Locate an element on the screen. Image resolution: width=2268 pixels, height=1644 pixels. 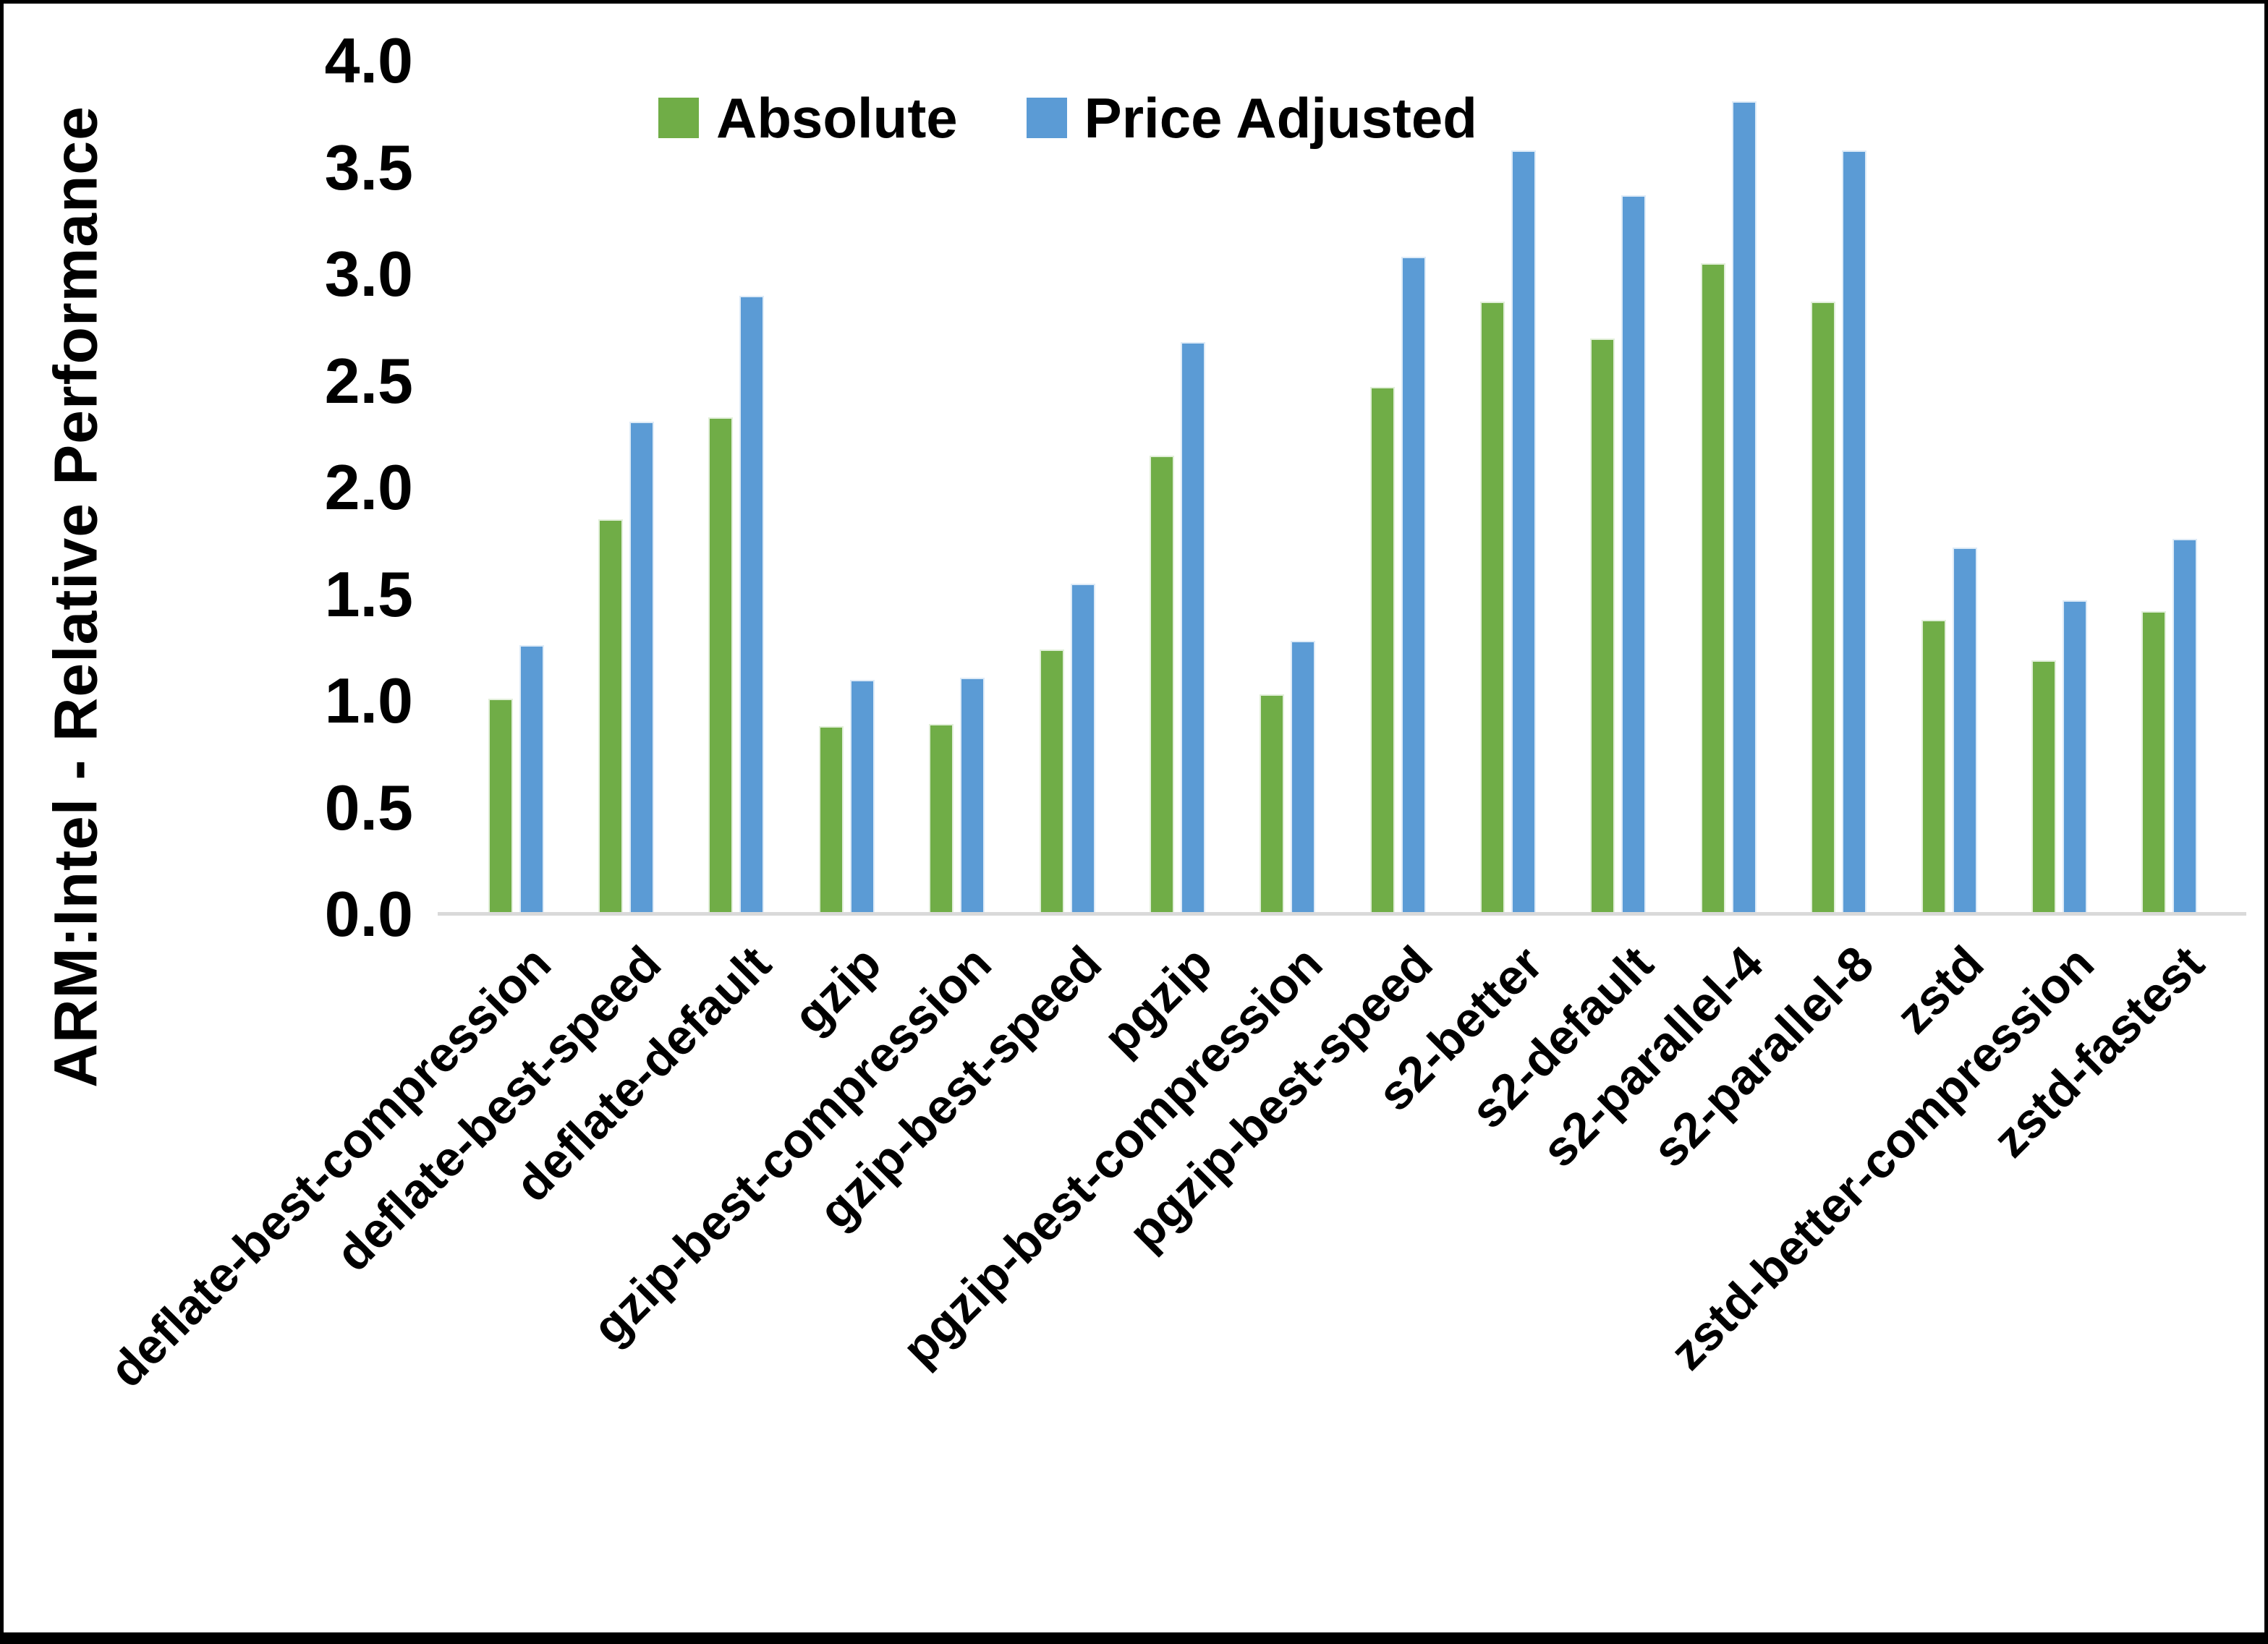
bar-price-adjusted-s2-better is located at coordinates (1524, 532).